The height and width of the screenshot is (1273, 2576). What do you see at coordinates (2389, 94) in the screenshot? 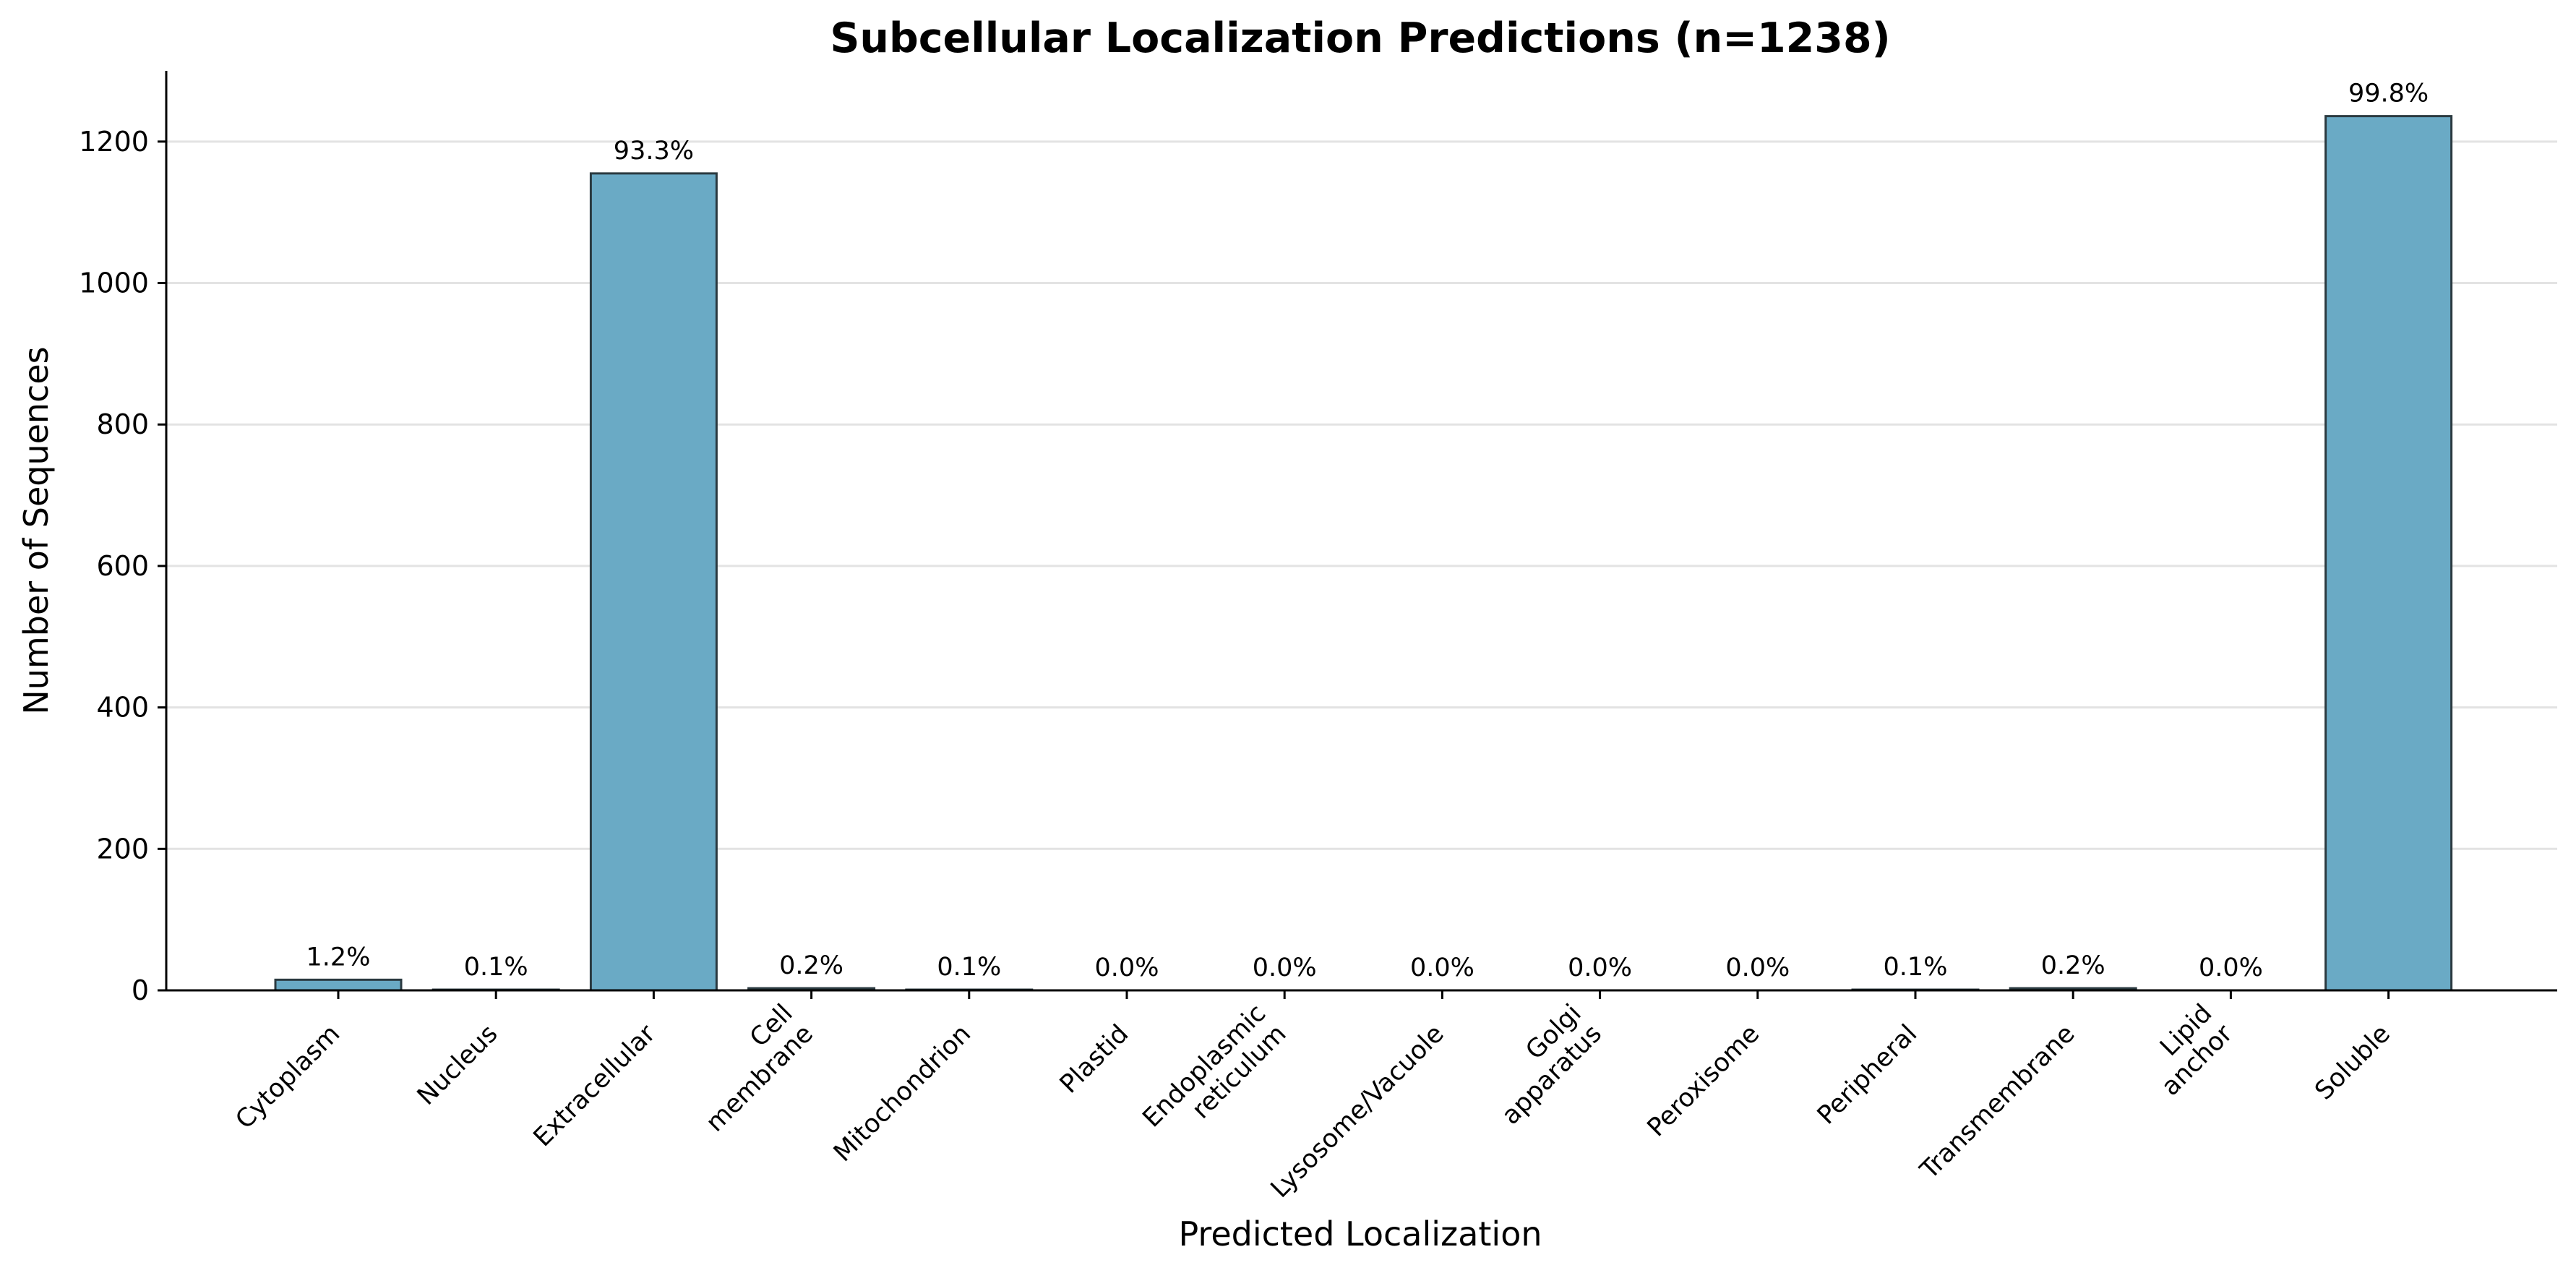
I see `data-label: 99.8%` at bounding box center [2389, 94].